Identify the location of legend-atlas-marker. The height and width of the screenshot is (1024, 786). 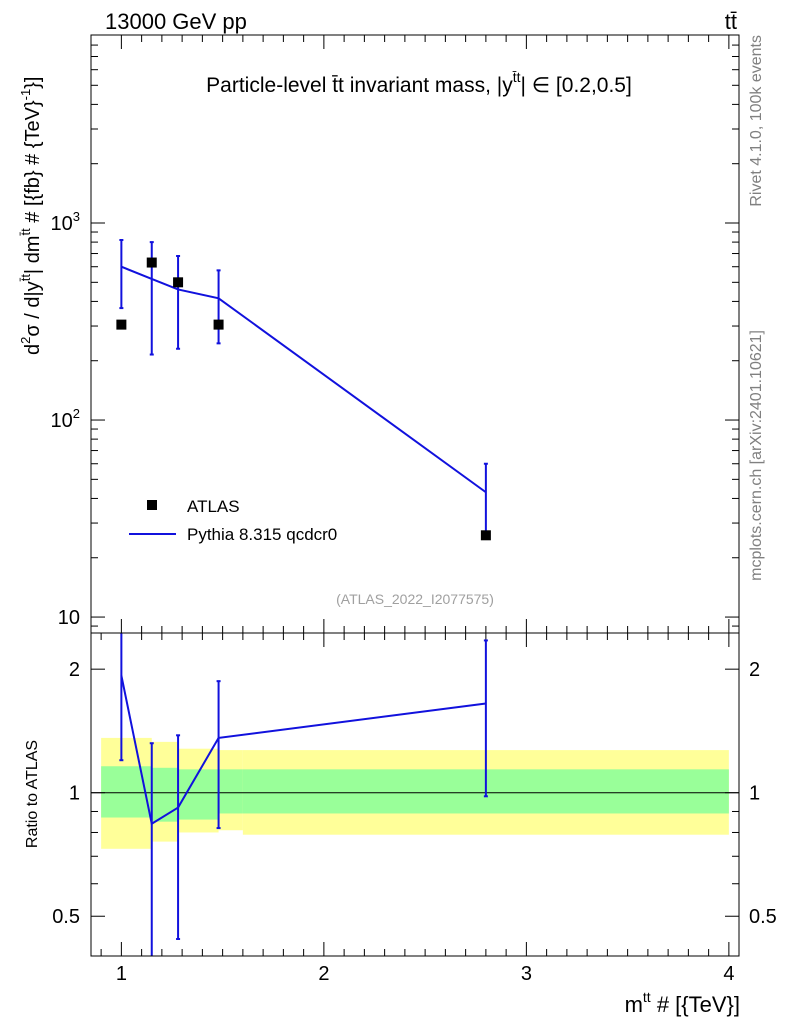
(152, 505).